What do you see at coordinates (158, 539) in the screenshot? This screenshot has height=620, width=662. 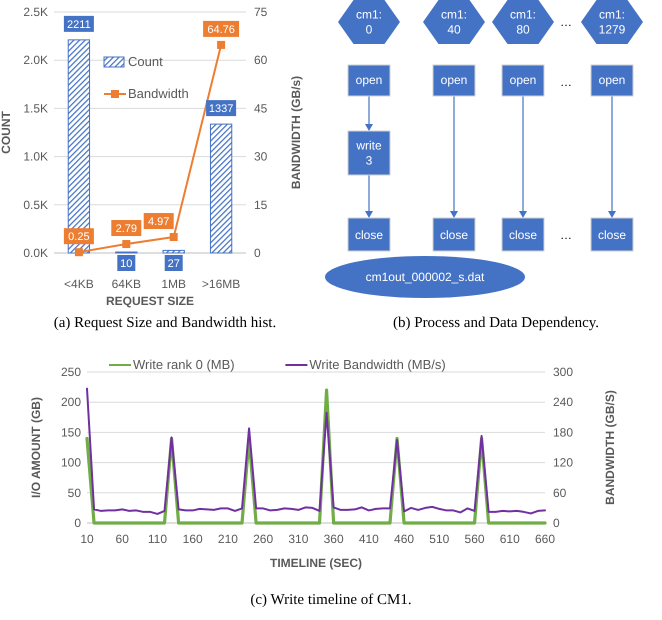 I see `x-tick-label: 110` at bounding box center [158, 539].